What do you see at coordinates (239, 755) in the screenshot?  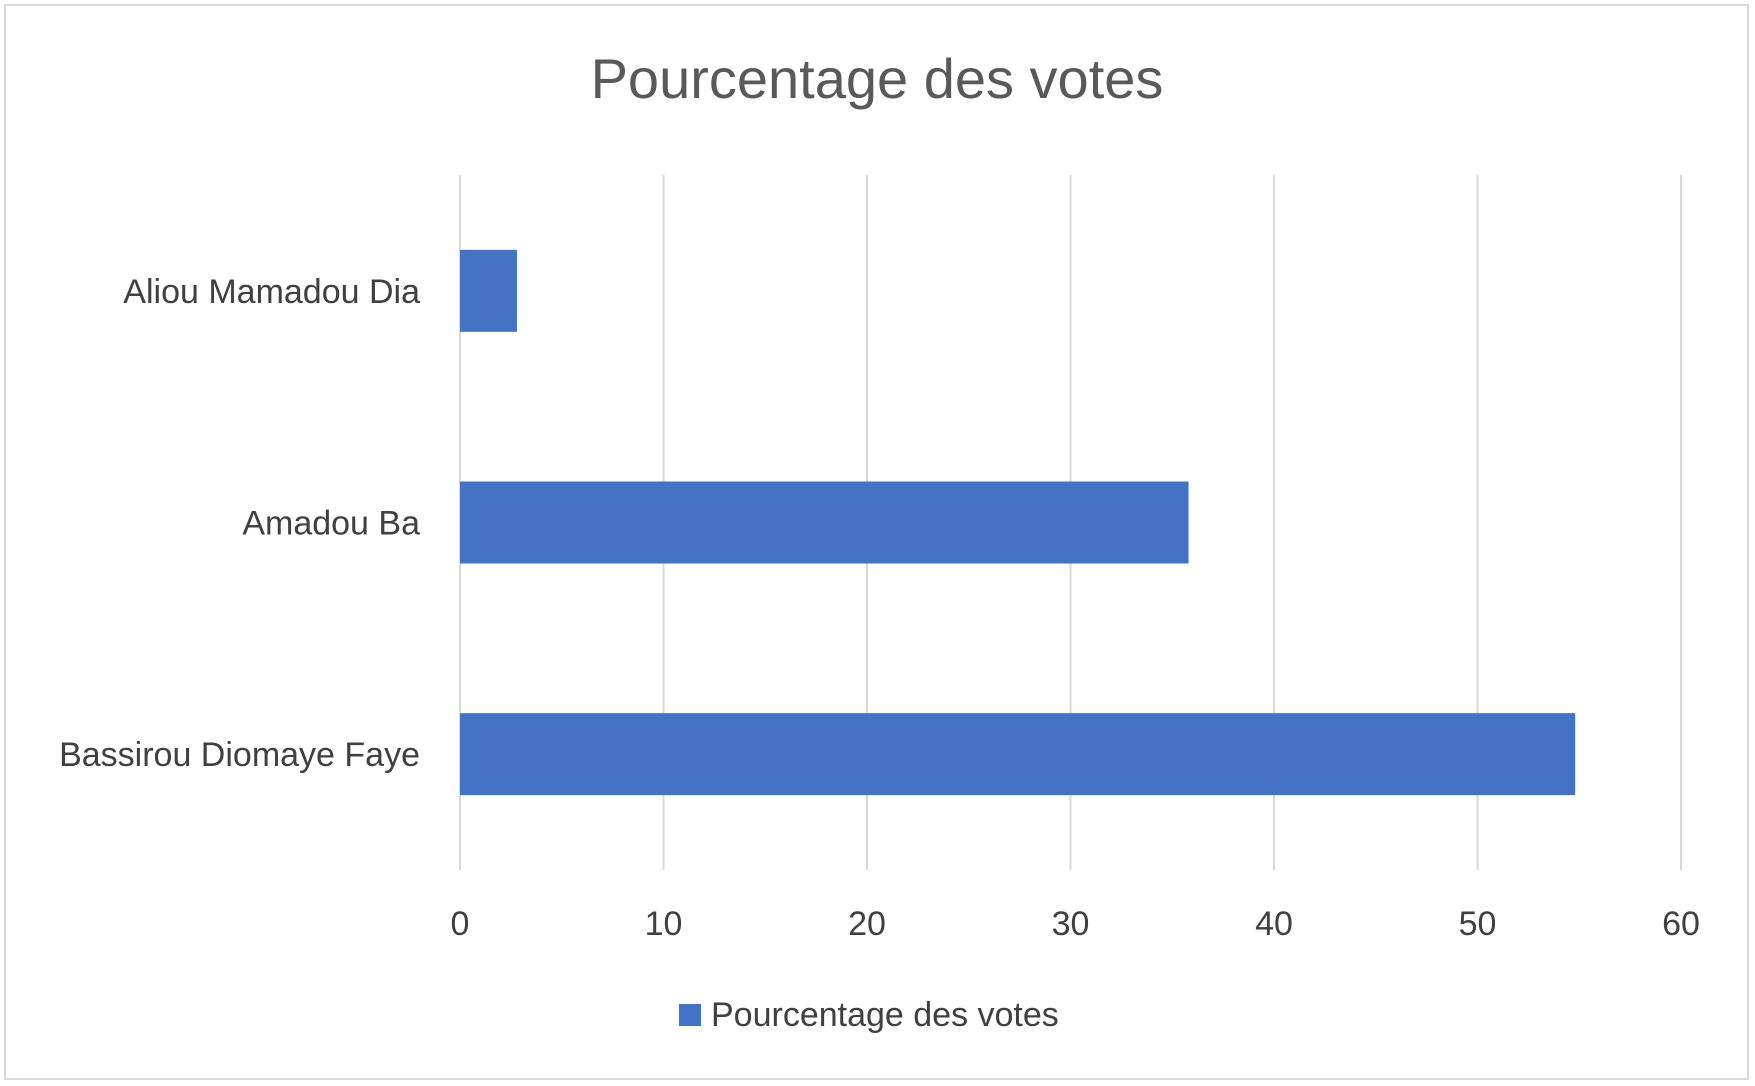 I see `category-label: Bassirou Diomaye Faye` at bounding box center [239, 755].